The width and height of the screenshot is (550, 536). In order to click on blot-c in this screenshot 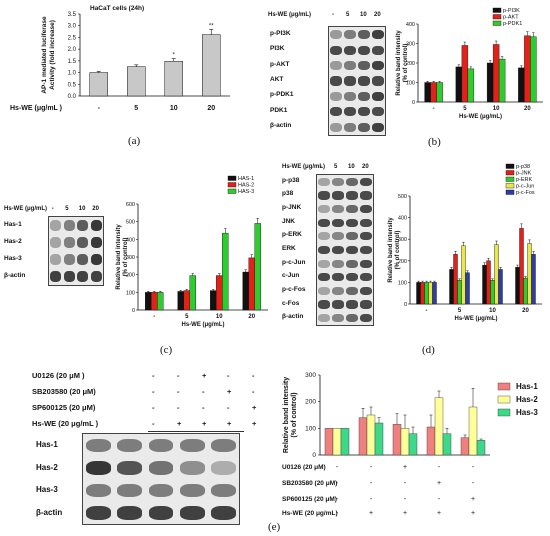, I will do `click(76, 251)`.